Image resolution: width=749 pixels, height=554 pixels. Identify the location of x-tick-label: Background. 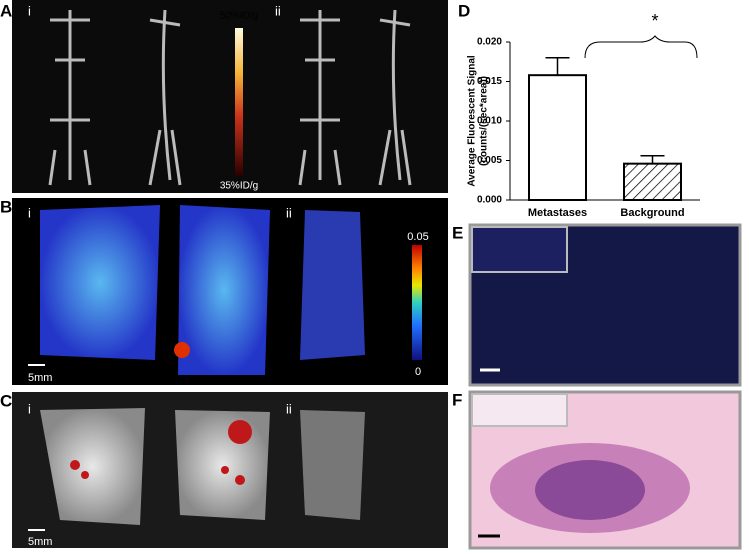
(652, 213).